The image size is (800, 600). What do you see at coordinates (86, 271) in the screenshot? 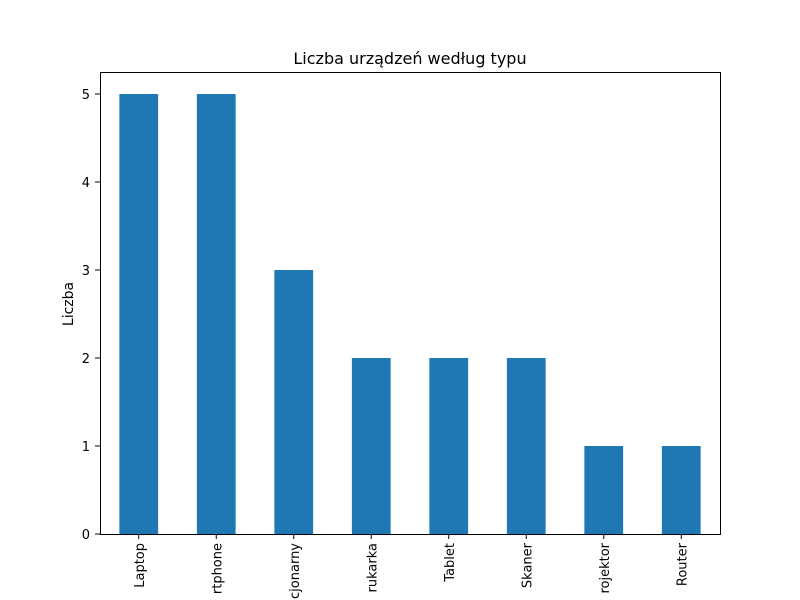
I see `y-tick-label-3: 3` at bounding box center [86, 271].